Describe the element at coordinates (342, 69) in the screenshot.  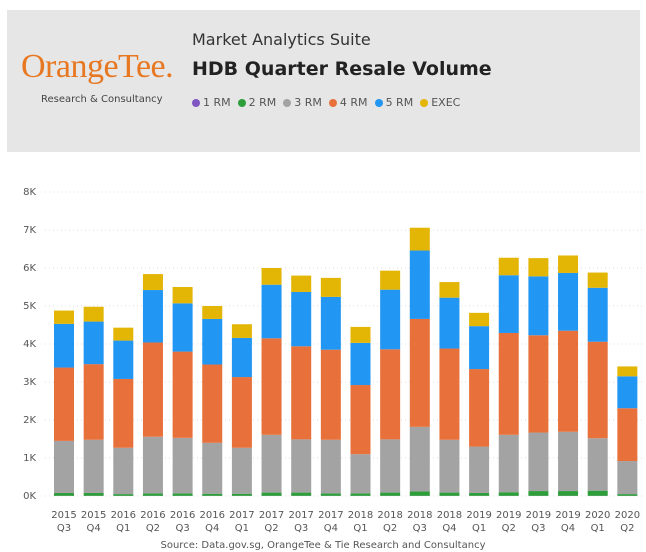
I see `chart-title: HDB Quarter Resale Volume` at that location.